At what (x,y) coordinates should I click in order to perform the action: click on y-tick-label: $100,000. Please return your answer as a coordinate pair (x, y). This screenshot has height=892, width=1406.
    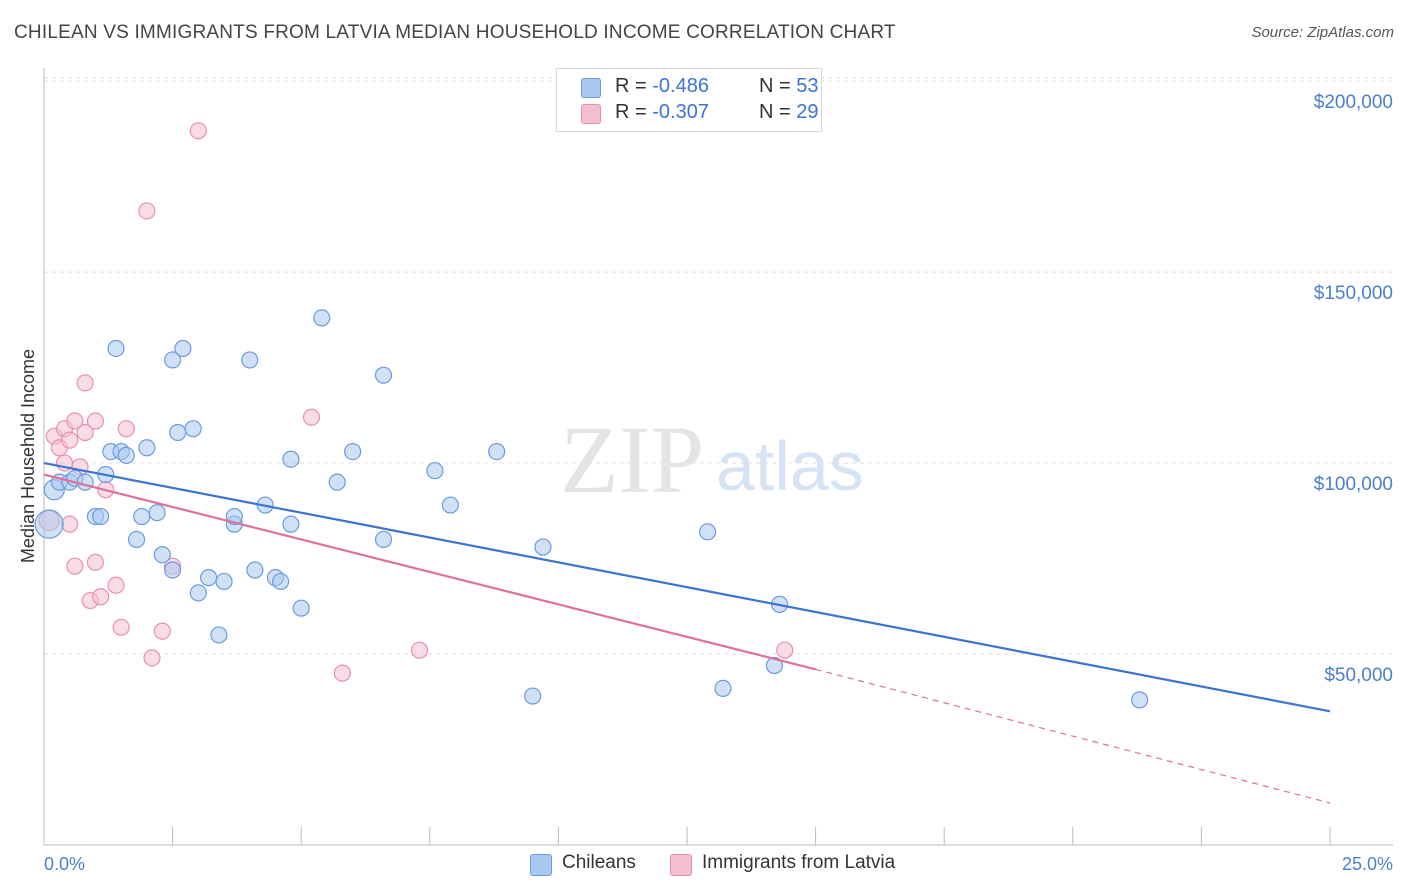
    Looking at the image, I should click on (1353, 484).